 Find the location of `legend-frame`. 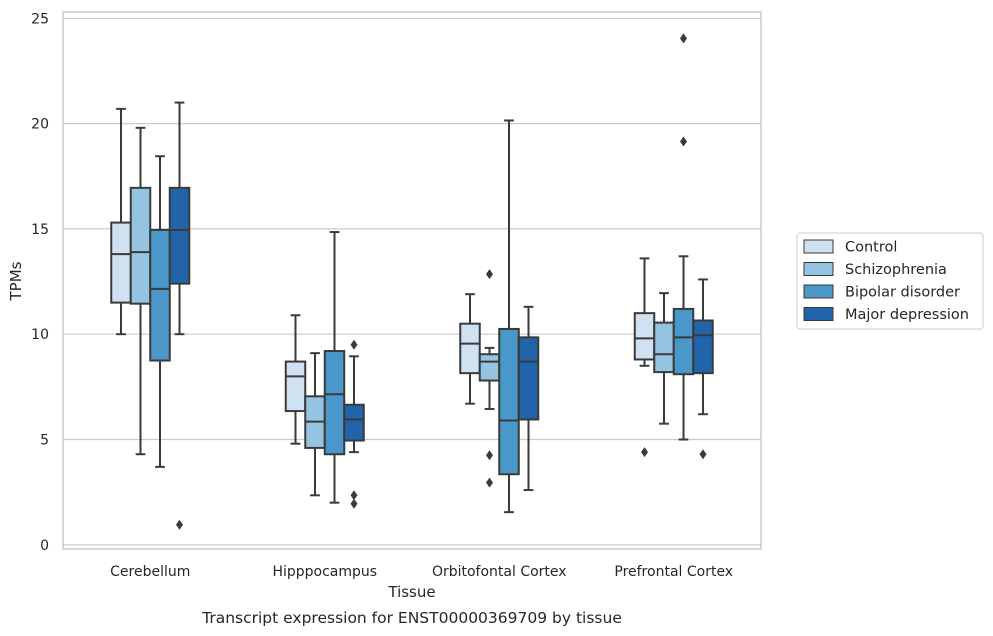

legend-frame is located at coordinates (890, 281).